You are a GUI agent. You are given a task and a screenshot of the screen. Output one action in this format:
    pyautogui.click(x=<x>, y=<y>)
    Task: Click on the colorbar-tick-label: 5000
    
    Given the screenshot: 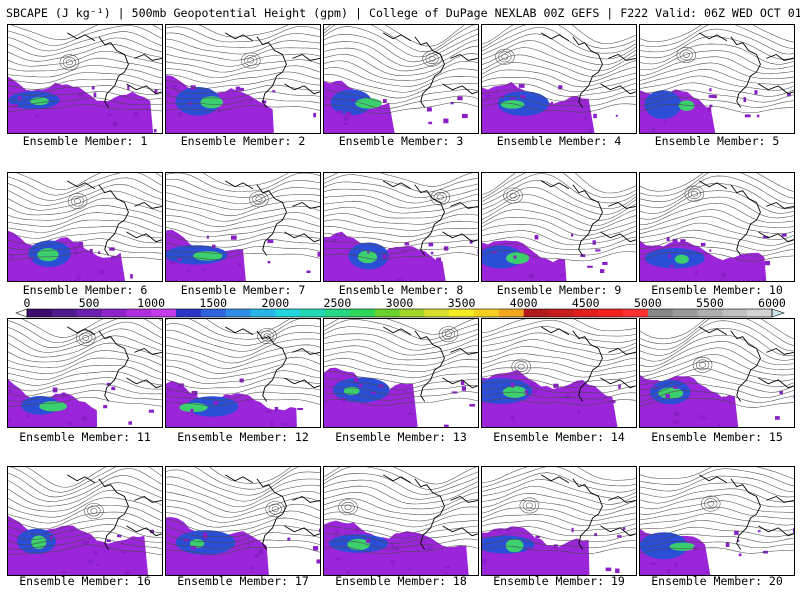 What is the action you would take?
    pyautogui.click(x=647, y=303)
    